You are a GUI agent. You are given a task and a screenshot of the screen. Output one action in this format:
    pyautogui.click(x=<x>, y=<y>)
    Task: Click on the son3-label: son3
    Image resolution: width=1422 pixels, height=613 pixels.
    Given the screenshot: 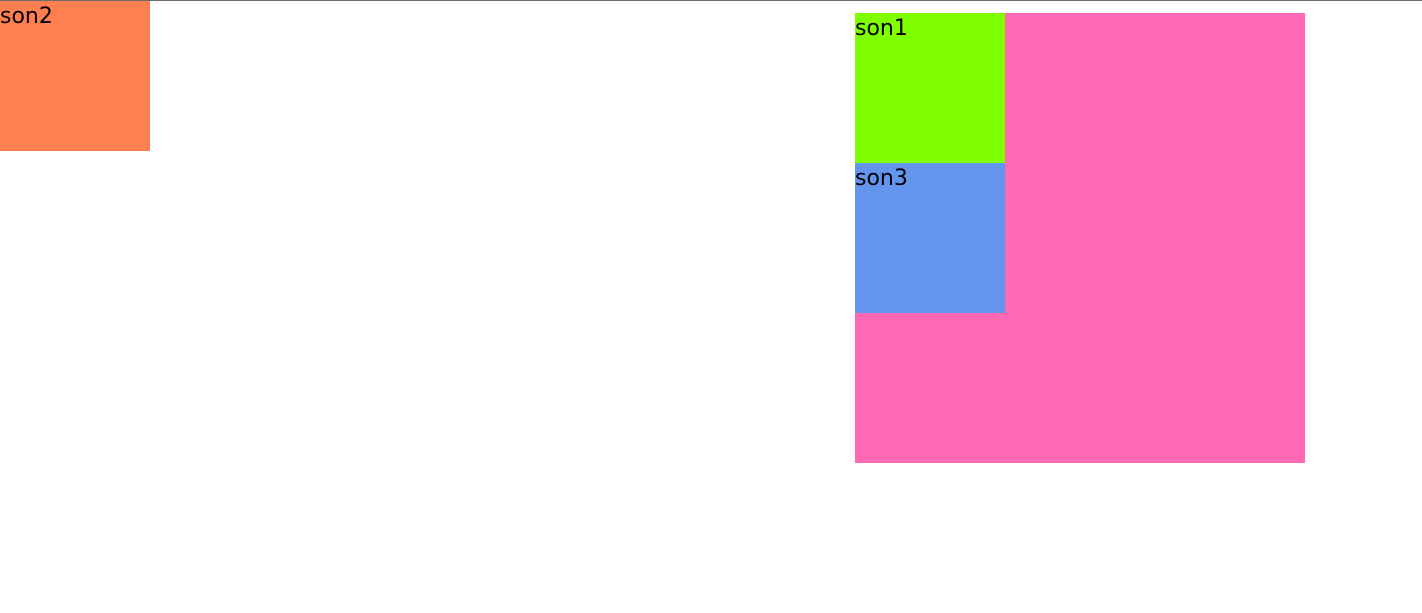 What is the action you would take?
    pyautogui.click(x=881, y=178)
    